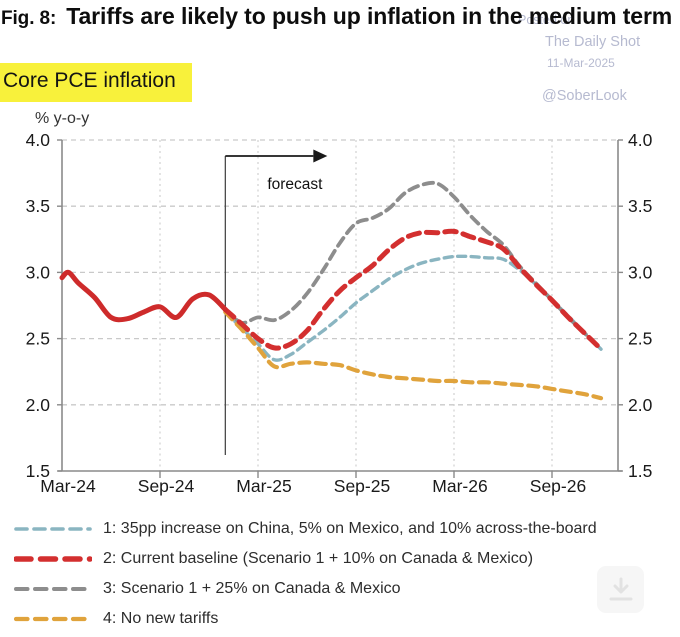 The image size is (680, 637). I want to click on watermark-handle: @SoberLook, so click(584, 96).